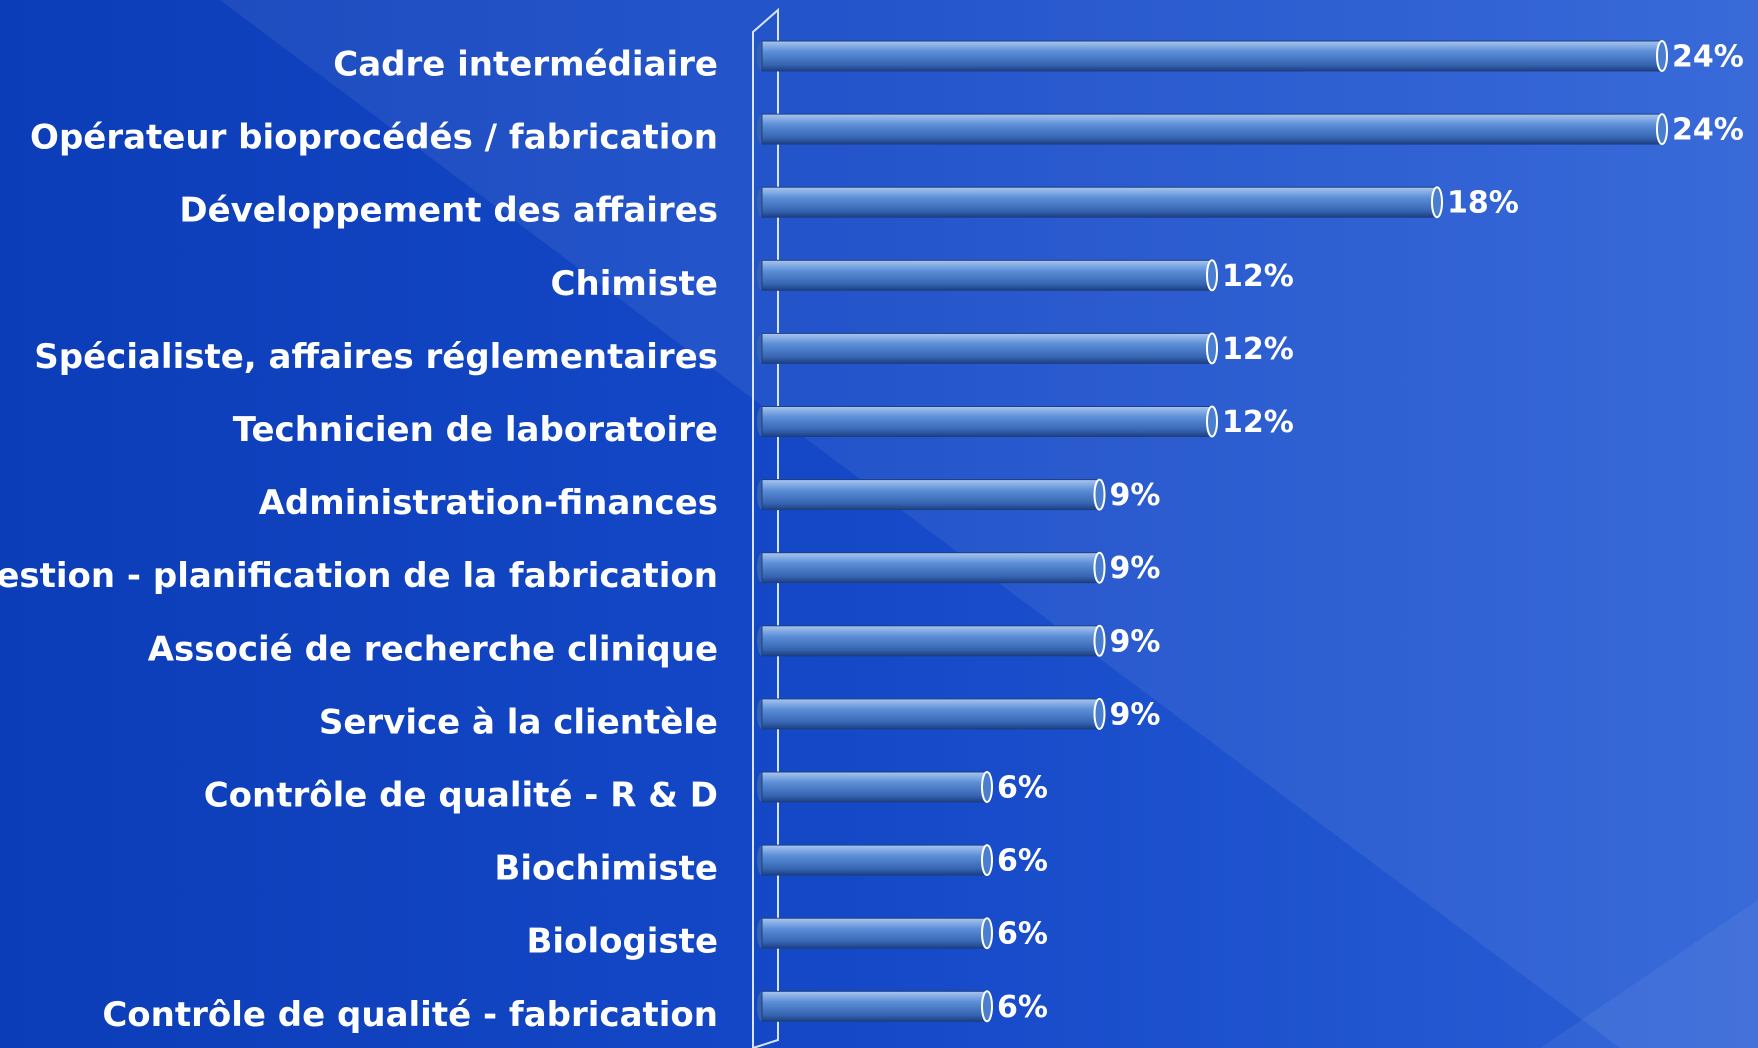 This screenshot has width=1758, height=1048. What do you see at coordinates (622, 942) in the screenshot?
I see `category-label: Biologiste` at bounding box center [622, 942].